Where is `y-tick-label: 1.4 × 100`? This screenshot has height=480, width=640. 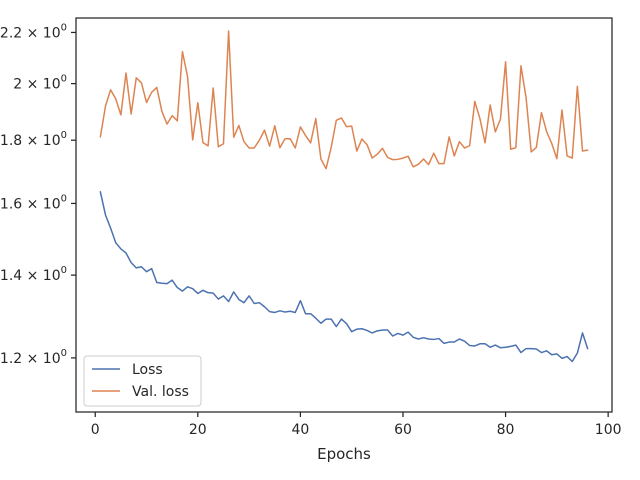
y-tick-label: 1.4 × 100 is located at coordinates (33, 274).